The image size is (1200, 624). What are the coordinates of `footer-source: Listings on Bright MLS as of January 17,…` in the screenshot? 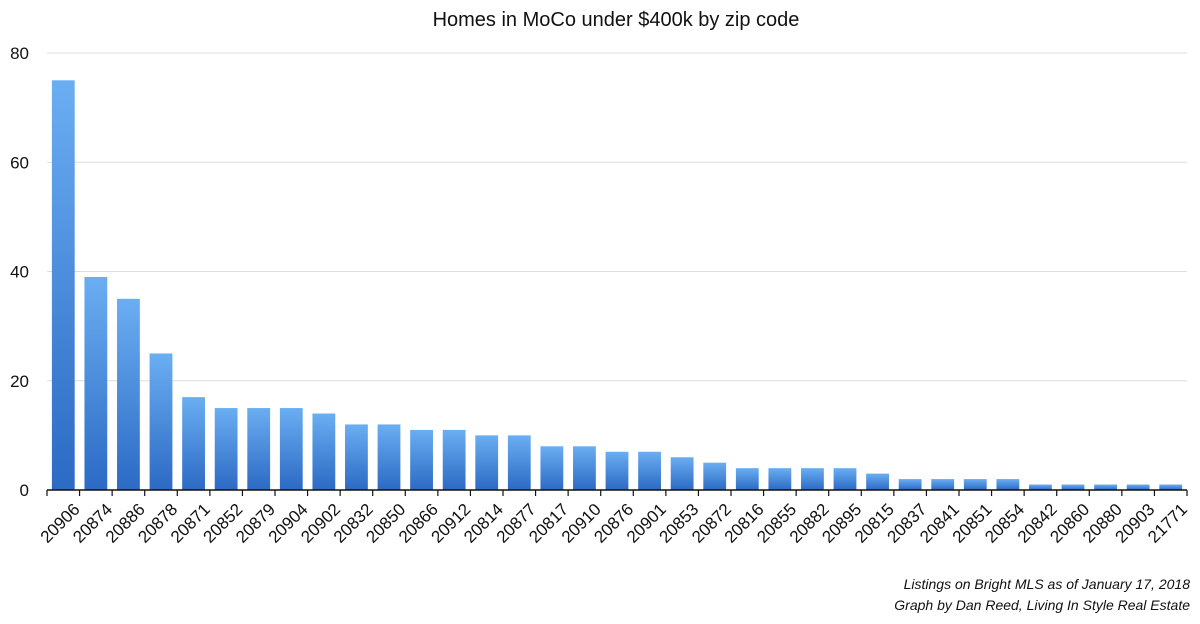 It's located at (1047, 584).